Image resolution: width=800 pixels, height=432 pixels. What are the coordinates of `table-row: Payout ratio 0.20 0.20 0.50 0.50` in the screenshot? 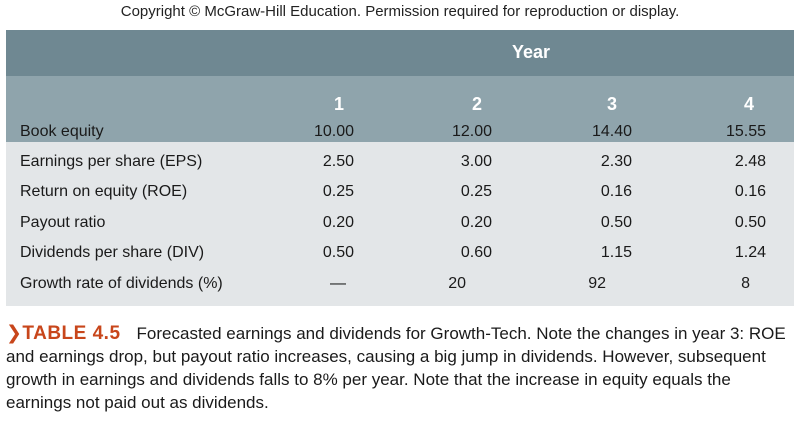 It's located at (400, 223).